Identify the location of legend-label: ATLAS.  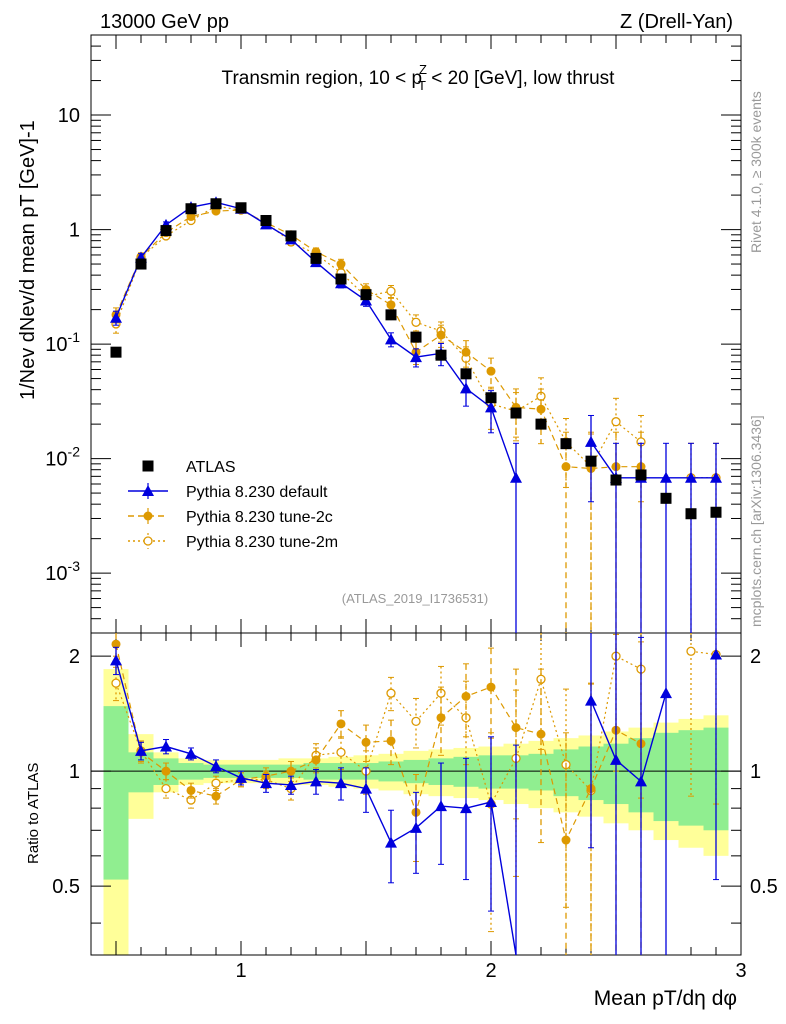
(211, 467).